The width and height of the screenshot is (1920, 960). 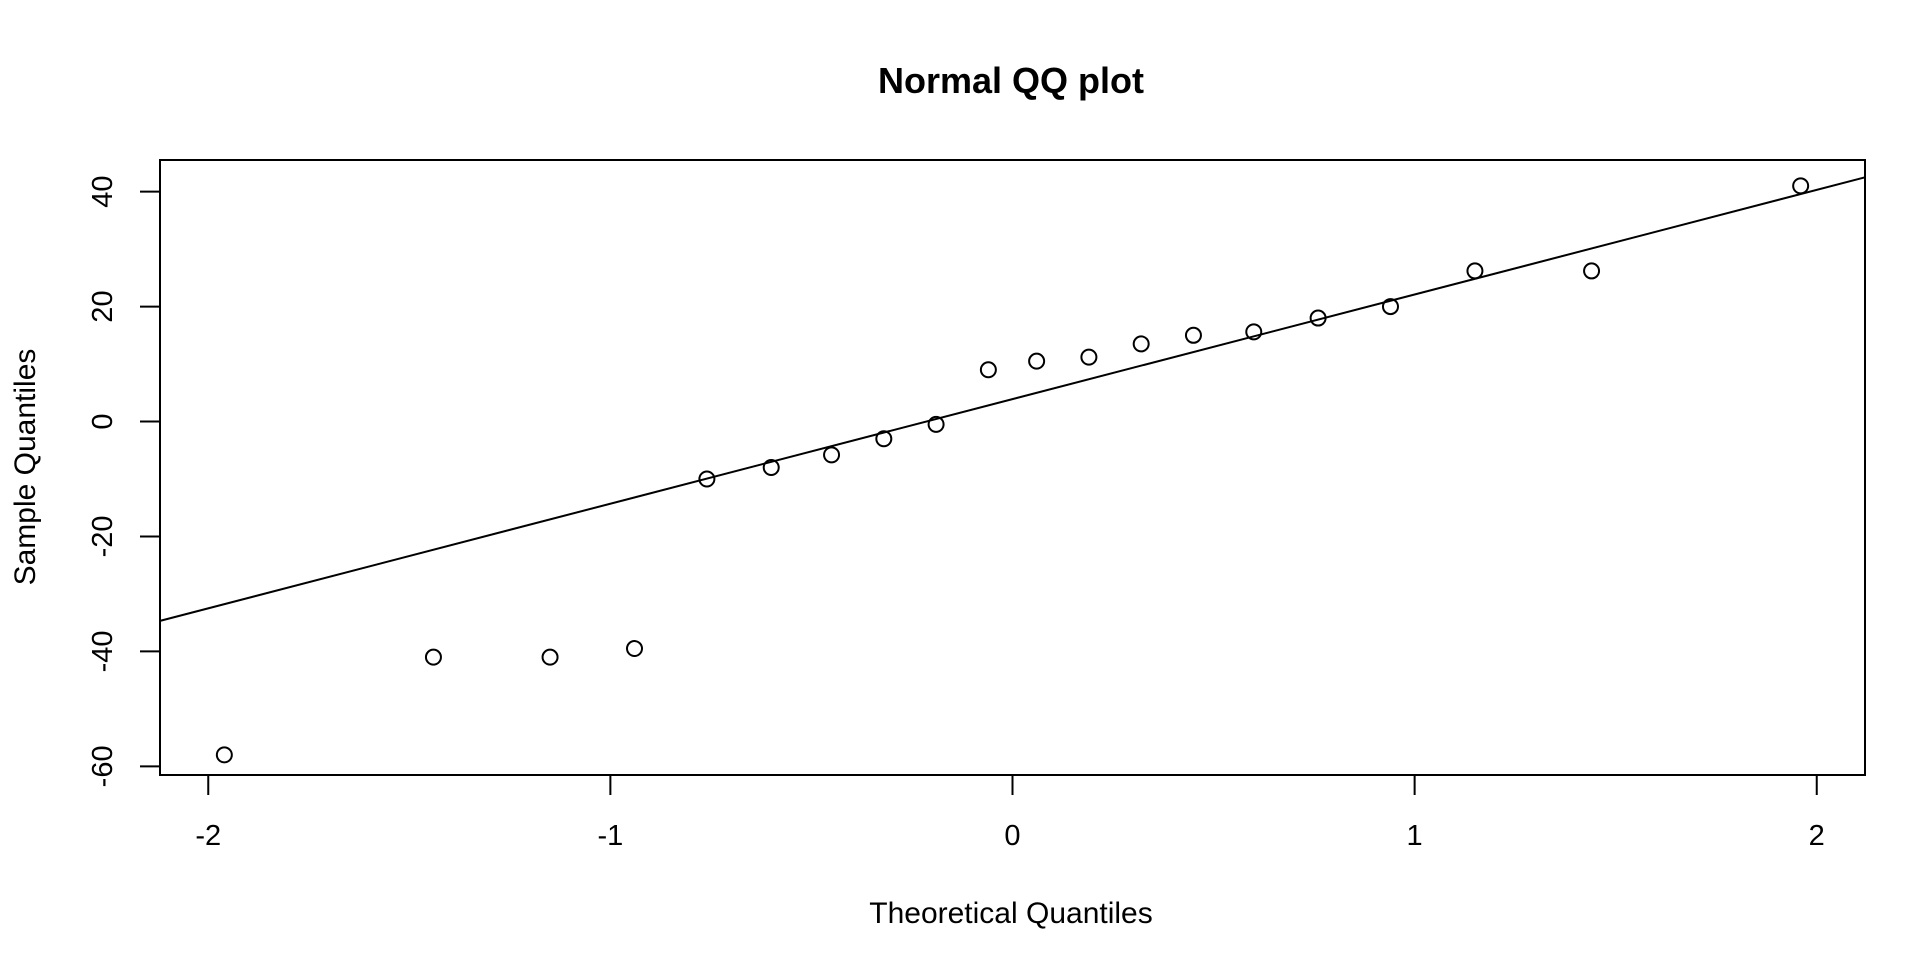 I want to click on y-tick-label: -60, so click(x=103, y=766).